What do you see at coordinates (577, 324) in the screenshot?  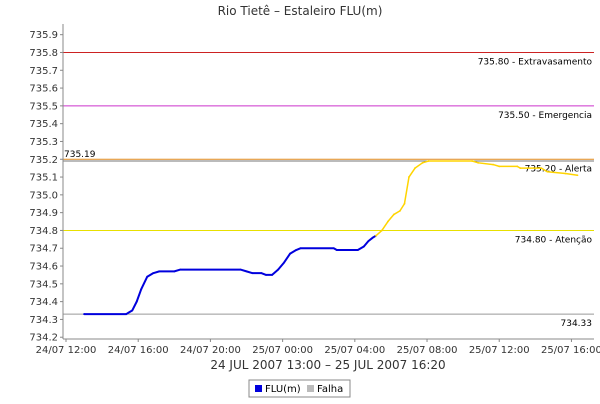 I see `threshold-label: 734.33` at bounding box center [577, 324].